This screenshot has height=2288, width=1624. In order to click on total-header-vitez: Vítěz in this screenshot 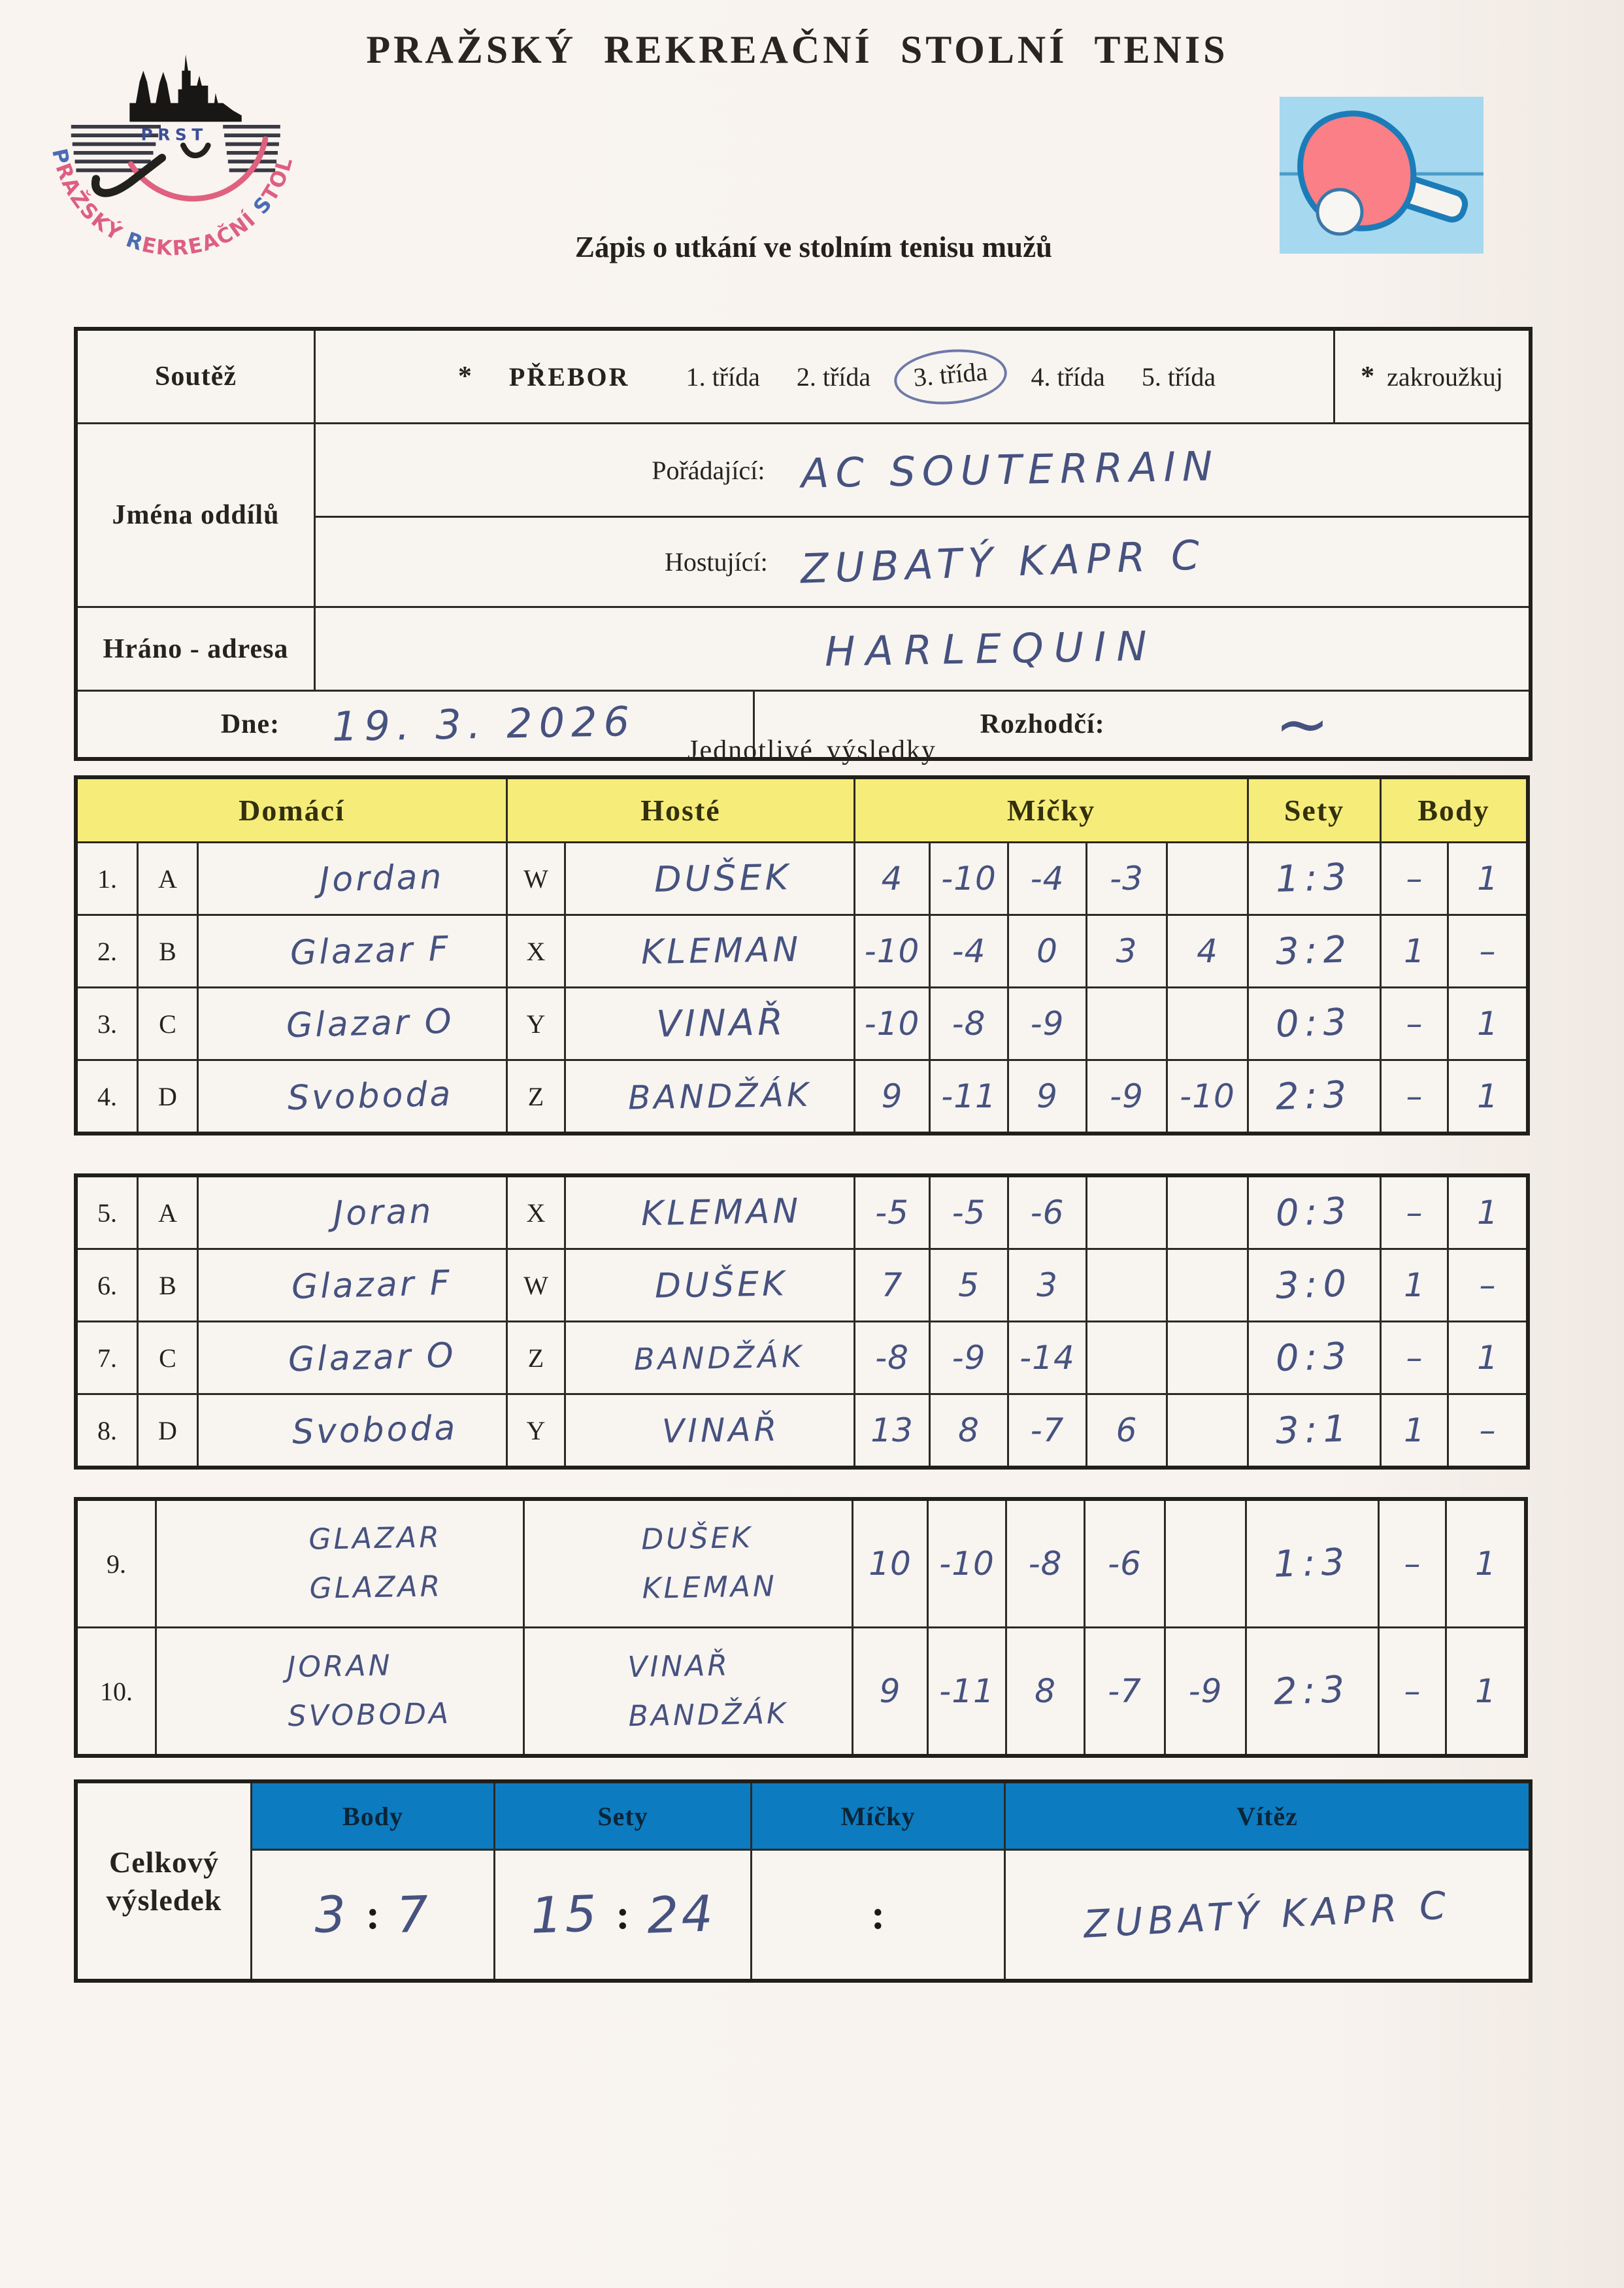, I will do `click(1267, 1816)`.